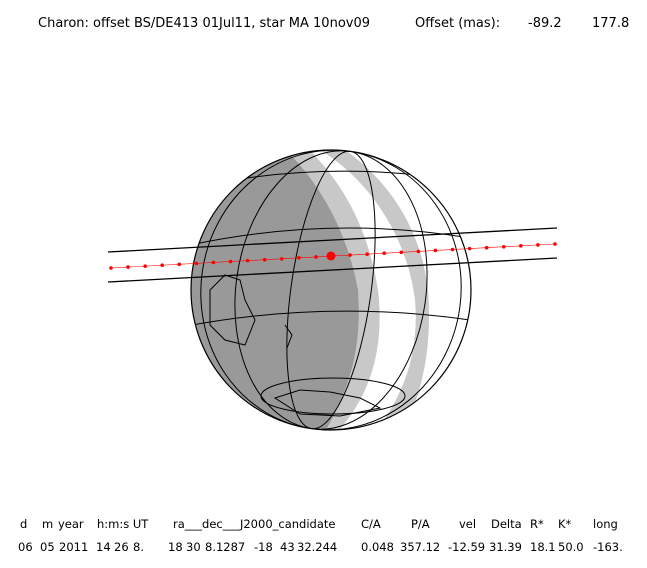 Image resolution: width=647 pixels, height=568 pixels. Describe the element at coordinates (608, 547) in the screenshot. I see `cell: -163.` at that location.